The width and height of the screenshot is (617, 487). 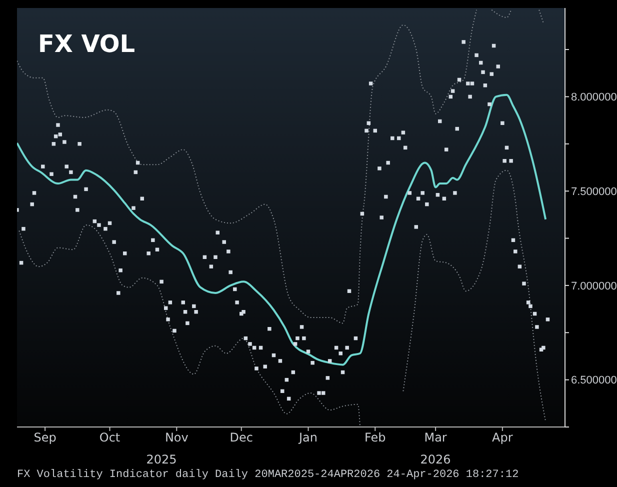 What do you see at coordinates (594, 286) in the screenshot?
I see `y-tick-label: 7.000000` at bounding box center [594, 286].